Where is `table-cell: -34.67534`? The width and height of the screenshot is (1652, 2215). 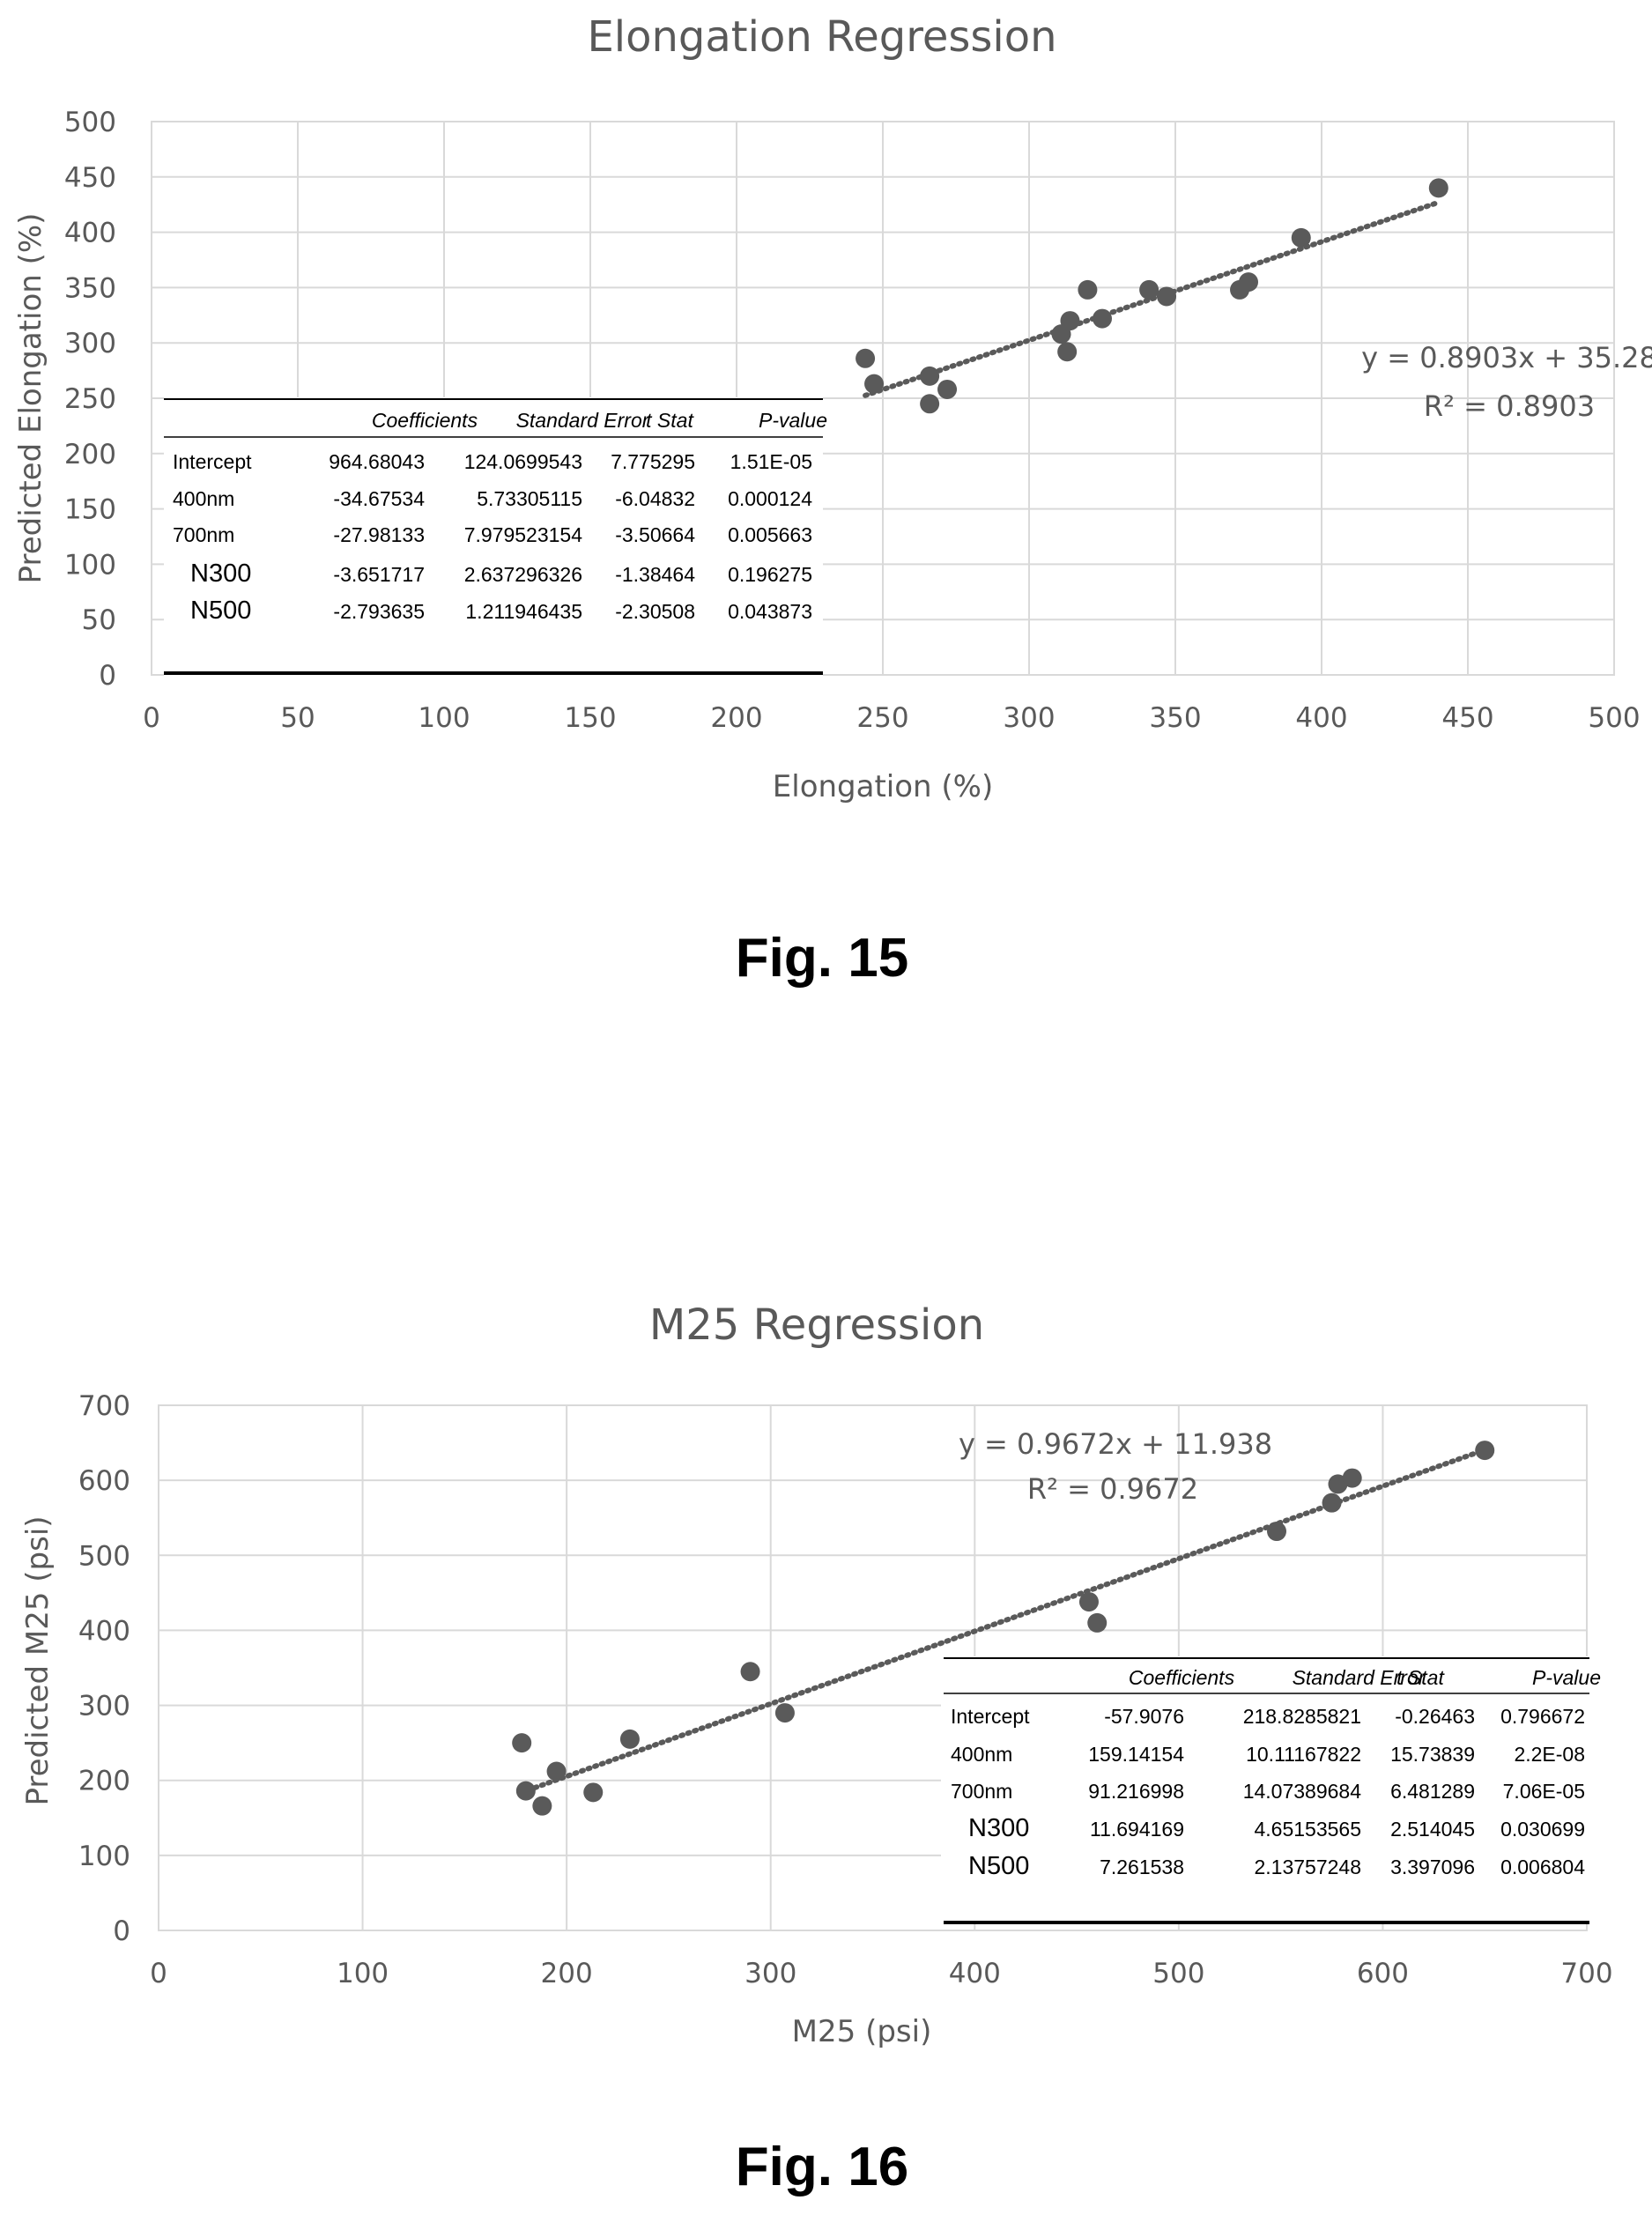
table-cell: -34.67534 is located at coordinates (379, 498).